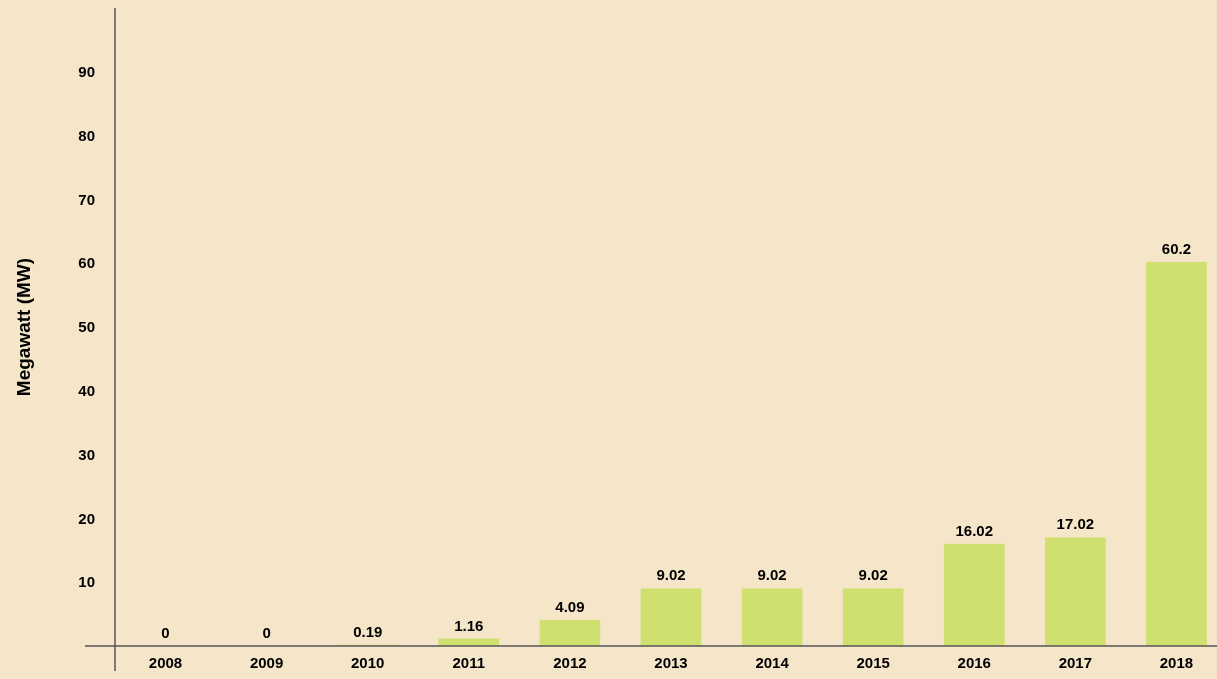 The width and height of the screenshot is (1217, 679). What do you see at coordinates (86, 327) in the screenshot?
I see `y-tick-label: 50` at bounding box center [86, 327].